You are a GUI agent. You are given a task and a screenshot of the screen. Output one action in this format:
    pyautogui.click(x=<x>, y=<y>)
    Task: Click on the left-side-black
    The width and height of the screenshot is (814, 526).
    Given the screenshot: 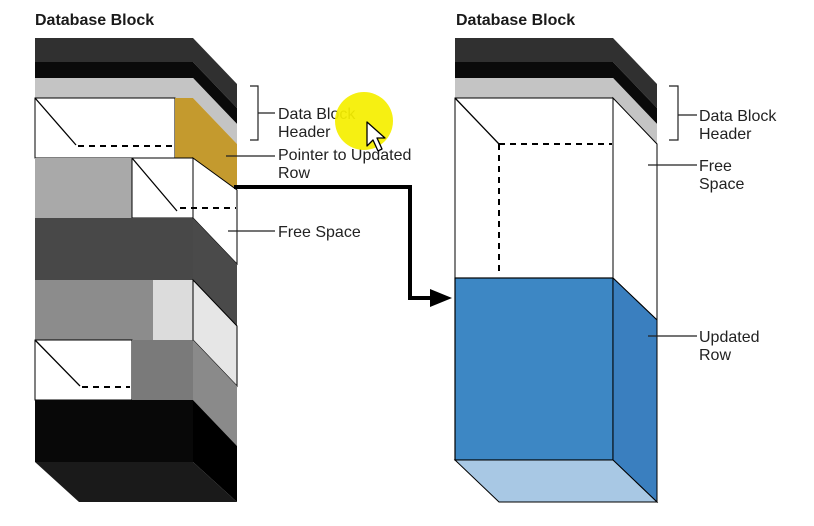 What is the action you would take?
    pyautogui.click(x=215, y=451)
    